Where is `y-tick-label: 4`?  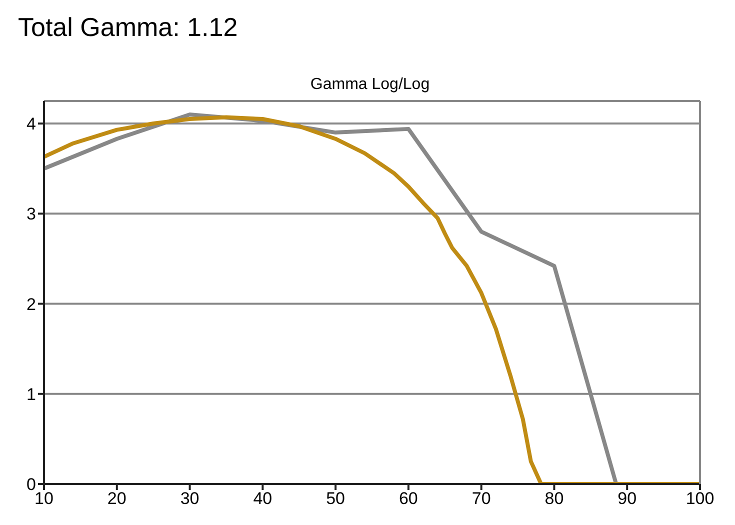
y-tick-label: 4 is located at coordinates (31, 124).